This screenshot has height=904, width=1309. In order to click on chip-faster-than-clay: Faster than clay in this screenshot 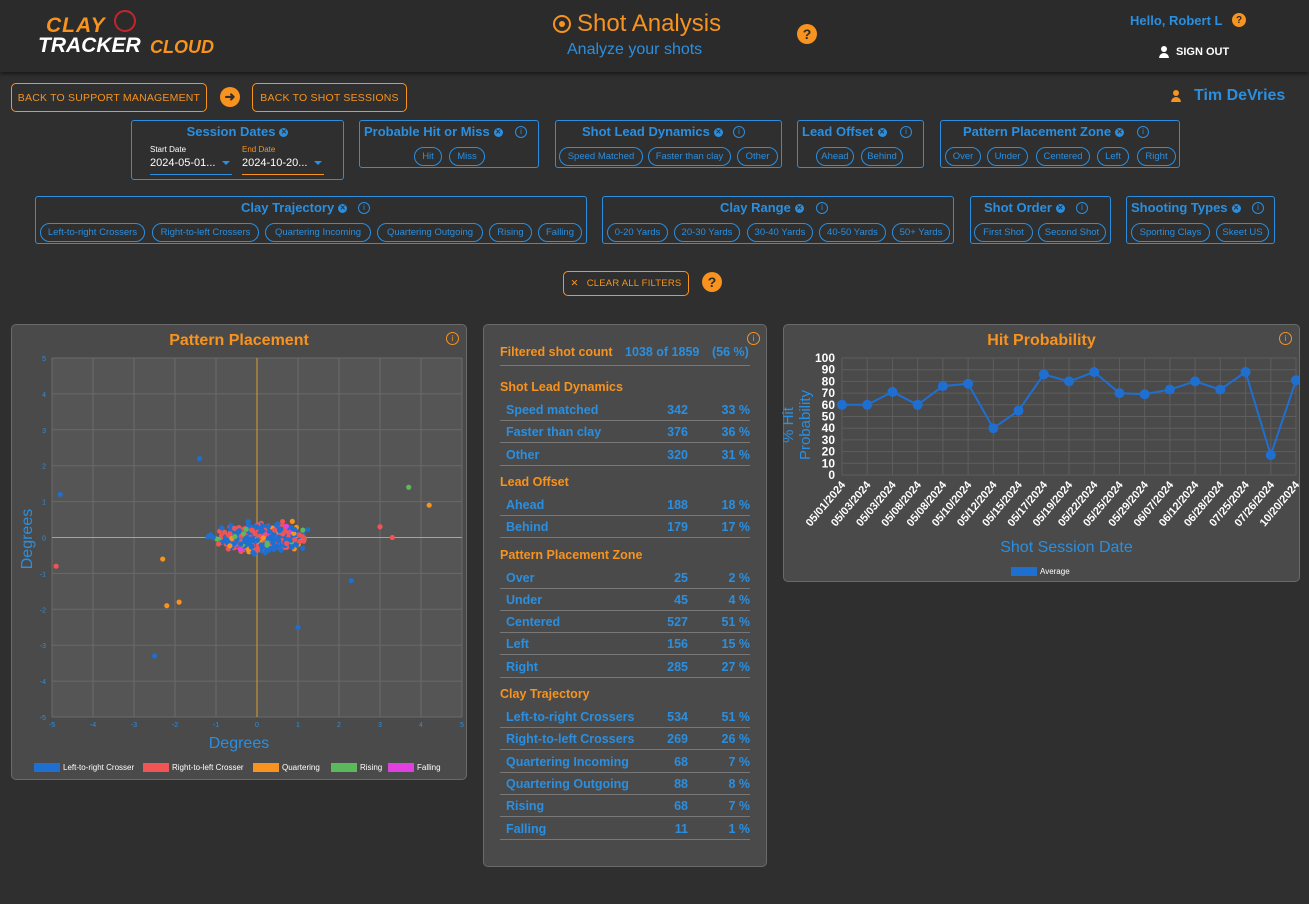, I will do `click(689, 156)`.